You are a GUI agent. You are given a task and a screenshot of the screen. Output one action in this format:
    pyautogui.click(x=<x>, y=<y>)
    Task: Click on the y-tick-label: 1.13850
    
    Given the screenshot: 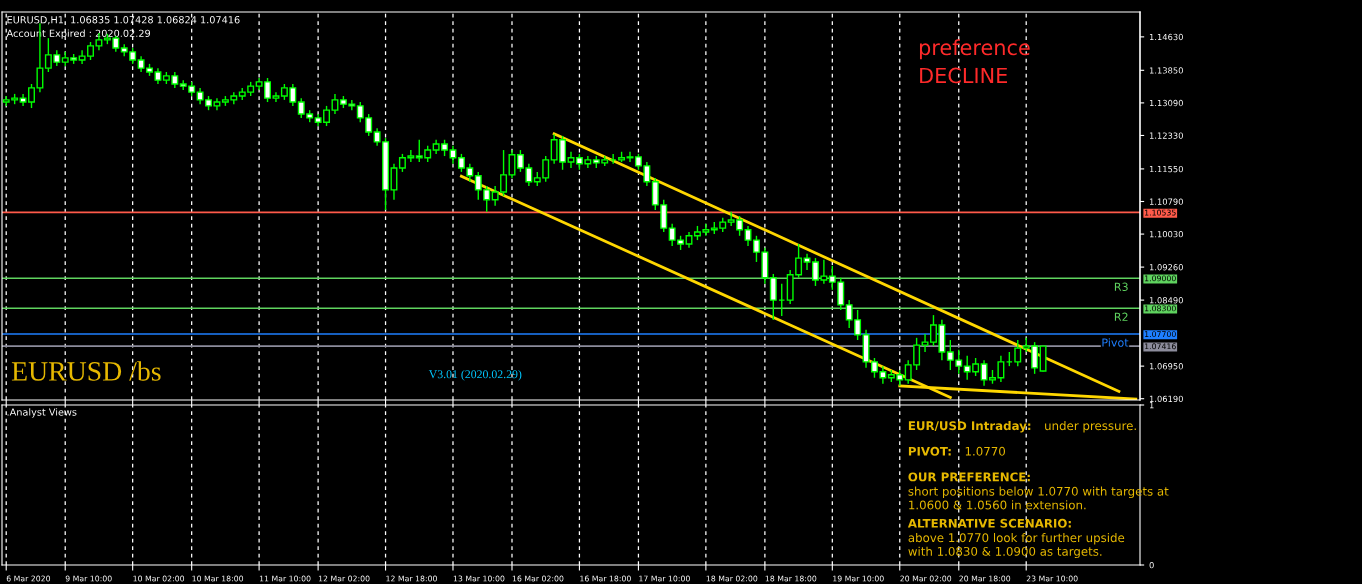 What is the action you would take?
    pyautogui.click(x=1166, y=70)
    